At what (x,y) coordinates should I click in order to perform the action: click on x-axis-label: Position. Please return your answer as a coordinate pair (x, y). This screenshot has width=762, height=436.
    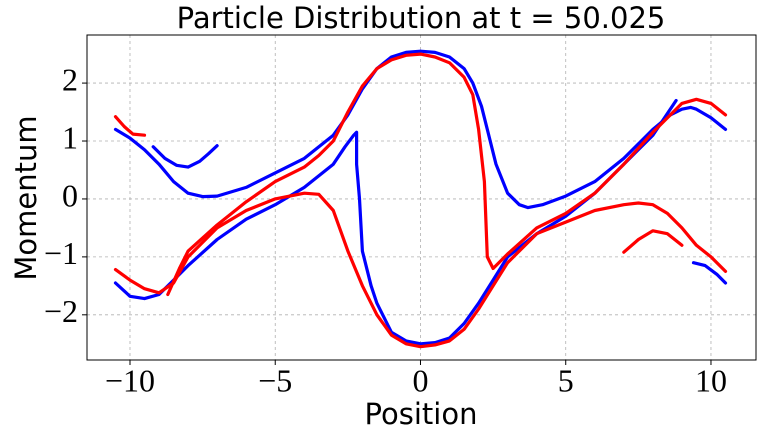
    Looking at the image, I should click on (421, 414).